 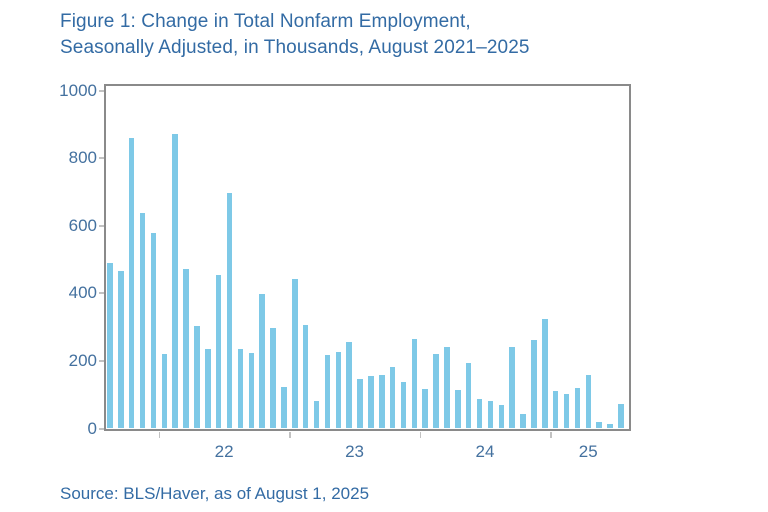 What do you see at coordinates (284, 408) in the screenshot?
I see `bar-dec-2022` at bounding box center [284, 408].